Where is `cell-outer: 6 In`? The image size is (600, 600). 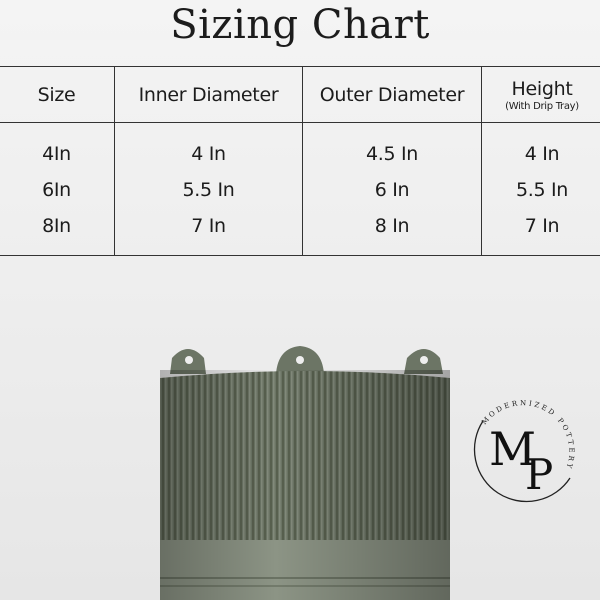 cell-outer: 6 In is located at coordinates (392, 190).